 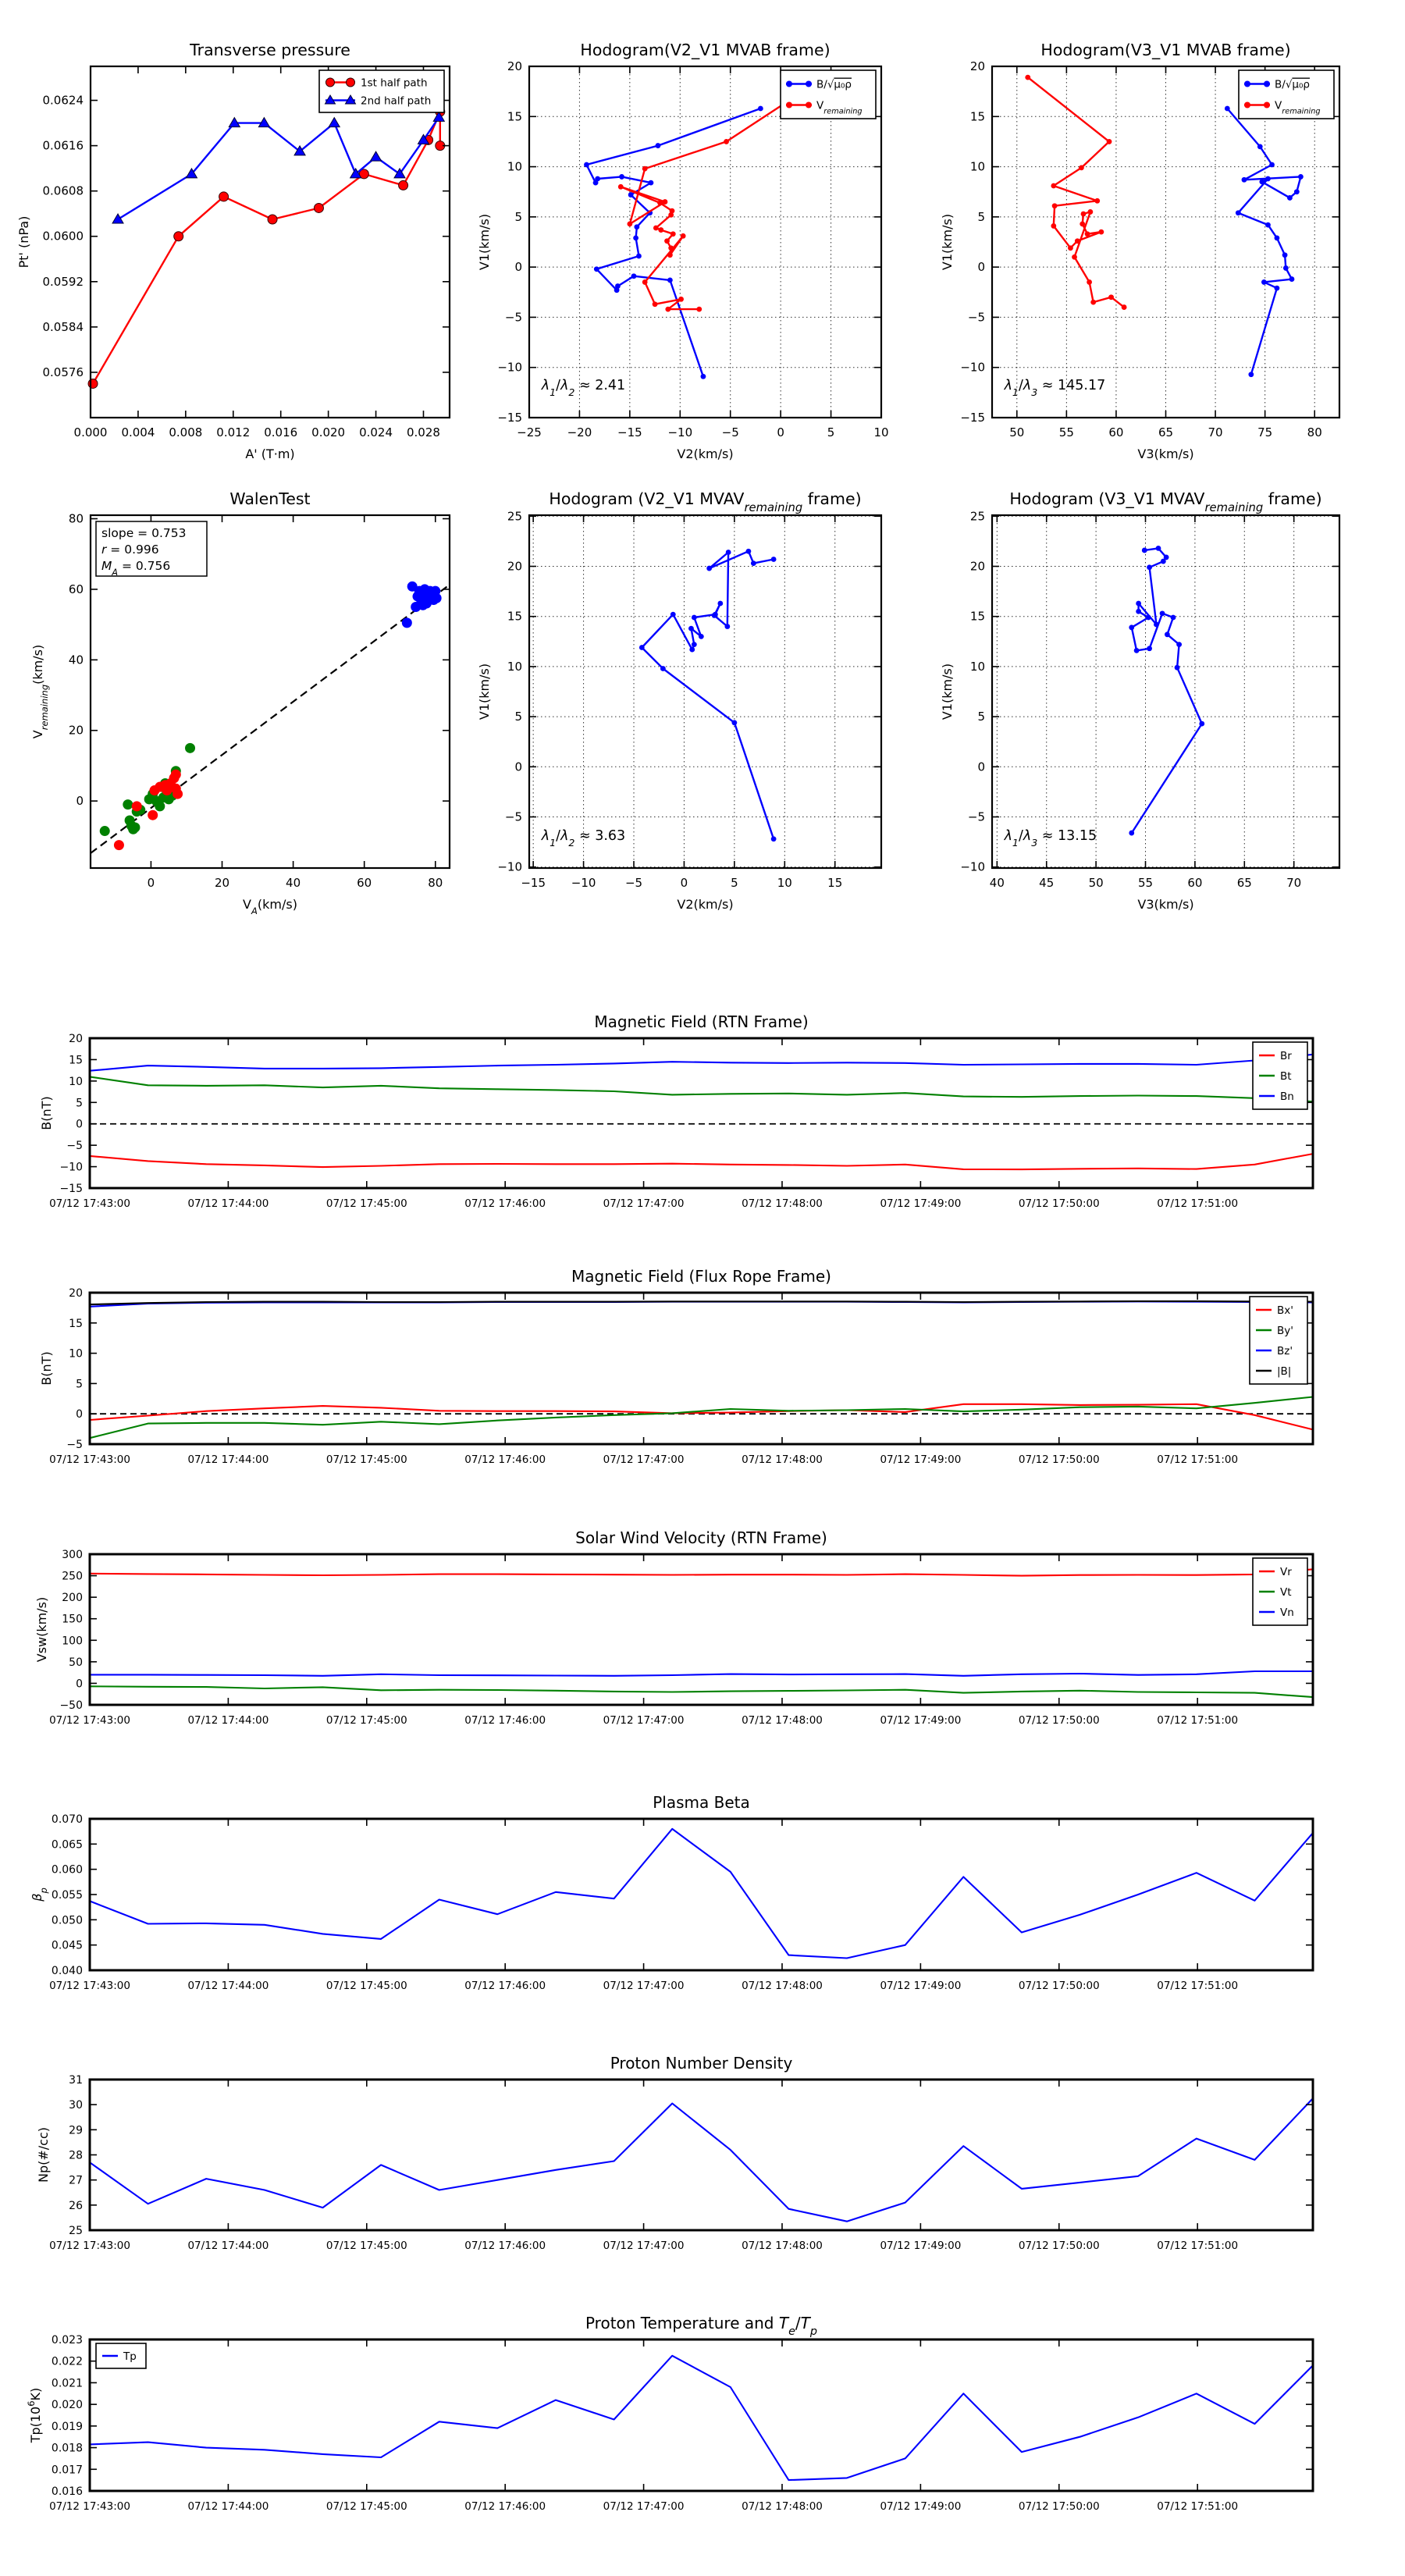 I want to click on x-tick-label: −20, so click(x=579, y=432).